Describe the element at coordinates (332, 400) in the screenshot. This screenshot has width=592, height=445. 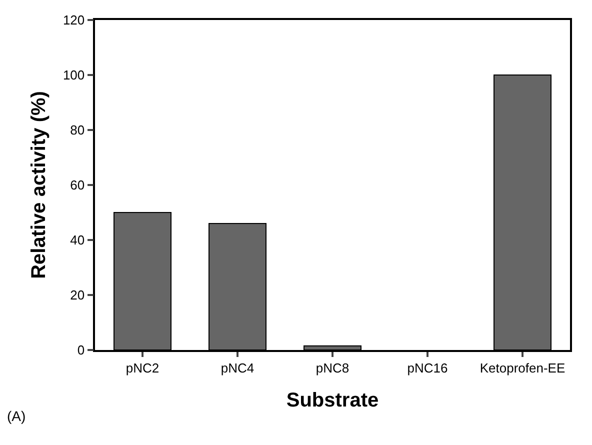
I see `x-axis-title: Substrate` at that location.